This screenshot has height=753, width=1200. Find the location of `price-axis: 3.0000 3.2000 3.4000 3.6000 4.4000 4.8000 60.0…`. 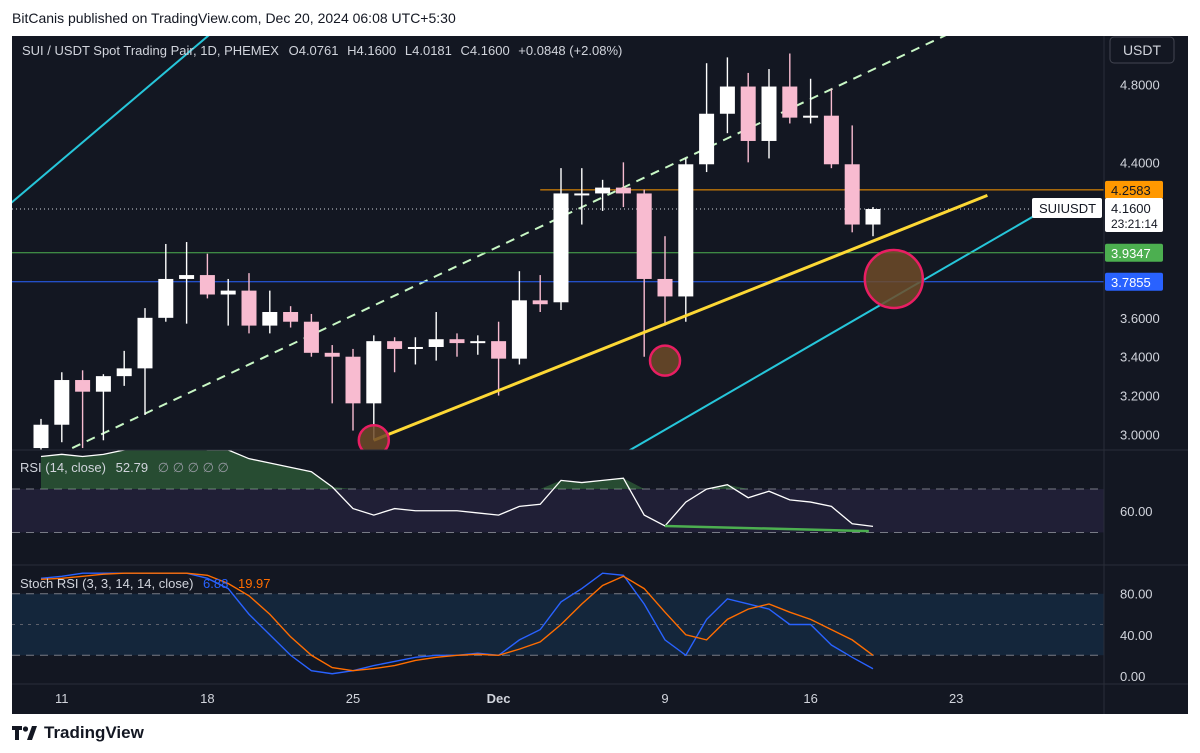

price-axis: 3.0000 3.2000 3.4000 3.6000 4.4000 4.8000 60.0… is located at coordinates (1140, 381).